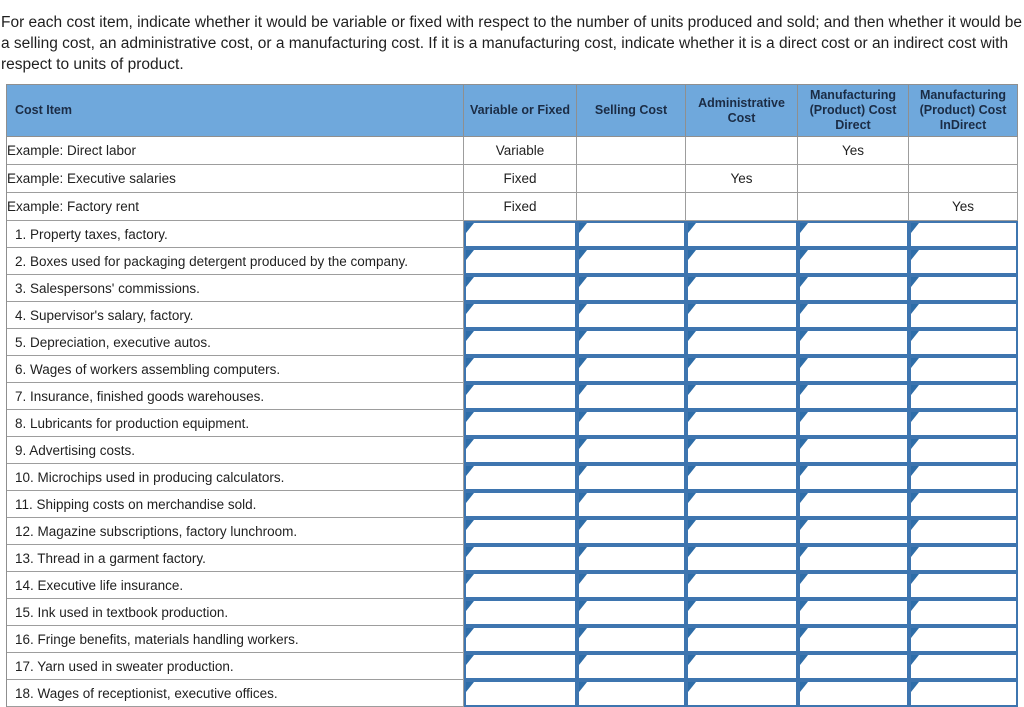 Image resolution: width=1024 pixels, height=707 pixels. Describe the element at coordinates (520, 151) in the screenshot. I see `example-cell-variable-or-fixed: Variable` at that location.